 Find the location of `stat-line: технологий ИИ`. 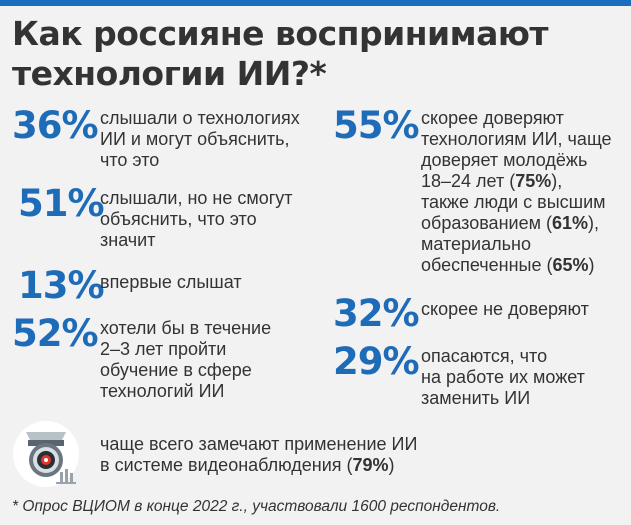

stat-line: технологий ИИ is located at coordinates (162, 391).